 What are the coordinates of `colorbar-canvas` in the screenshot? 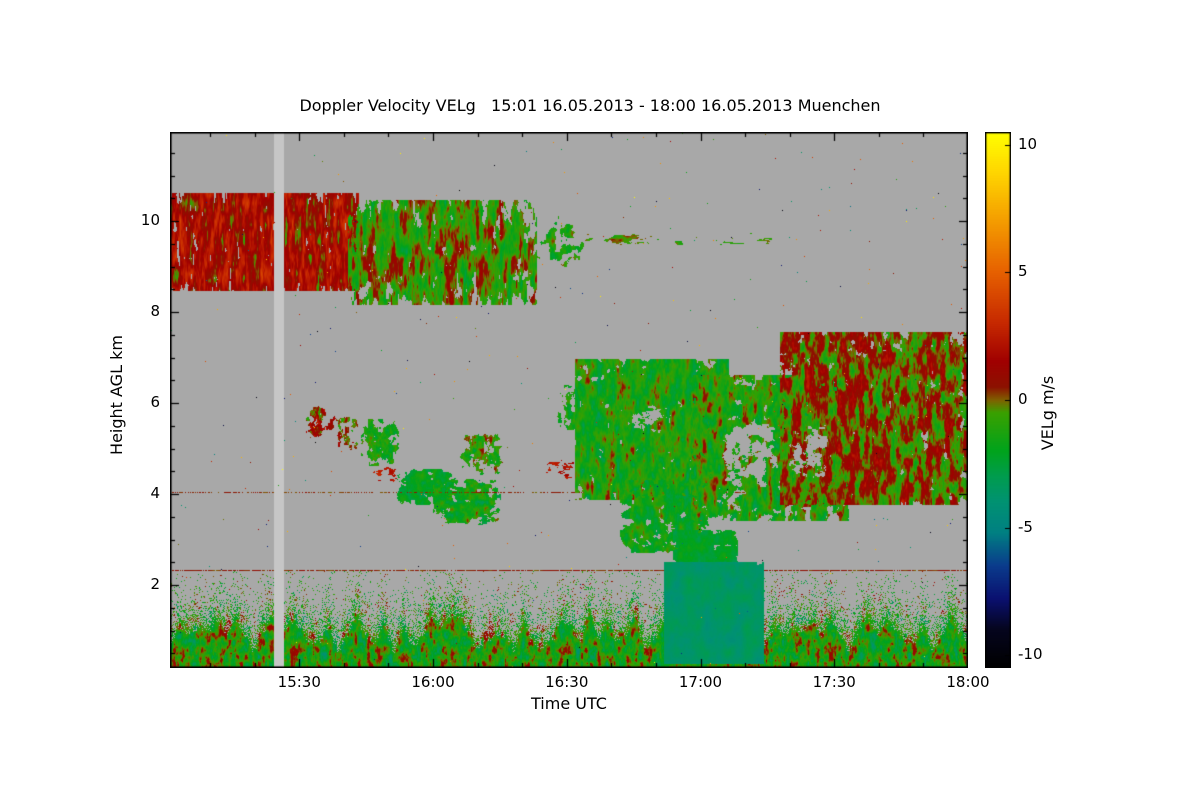 It's located at (998, 400).